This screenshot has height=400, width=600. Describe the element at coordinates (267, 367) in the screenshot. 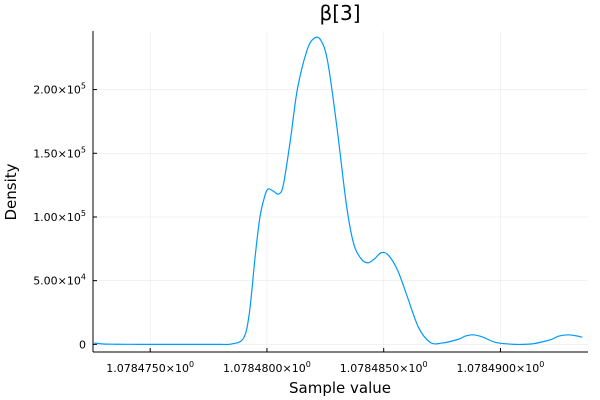

I see `x-tick-label: 1.0784800×100` at that location.